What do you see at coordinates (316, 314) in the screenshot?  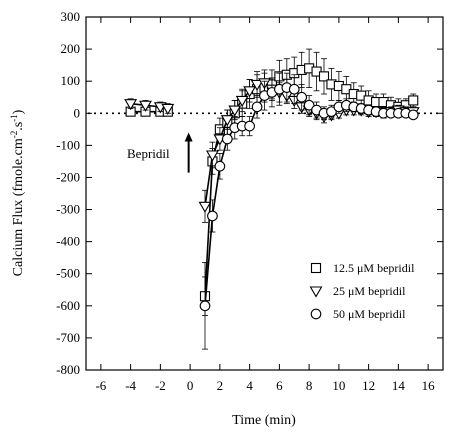 I see `legend-marker-circle` at bounding box center [316, 314].